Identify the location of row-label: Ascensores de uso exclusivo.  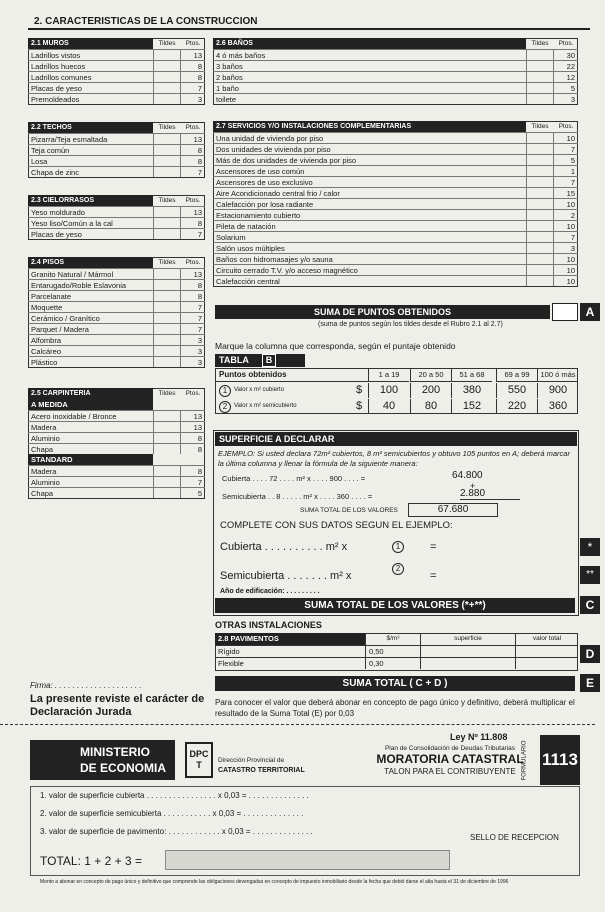
(369, 181).